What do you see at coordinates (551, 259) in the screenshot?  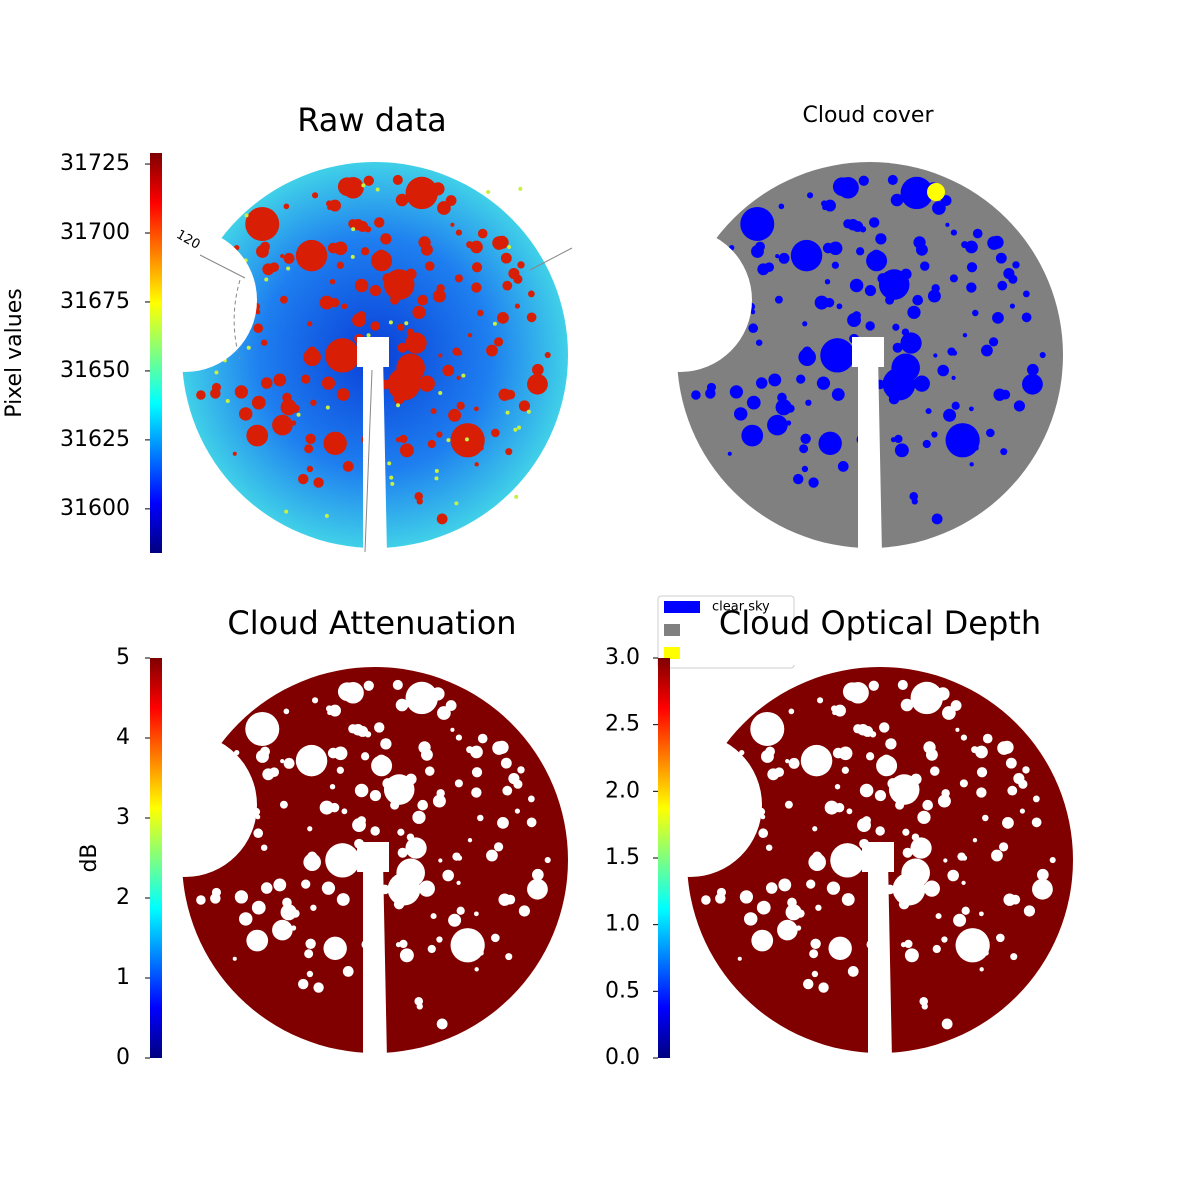 I see `polar-axis` at bounding box center [551, 259].